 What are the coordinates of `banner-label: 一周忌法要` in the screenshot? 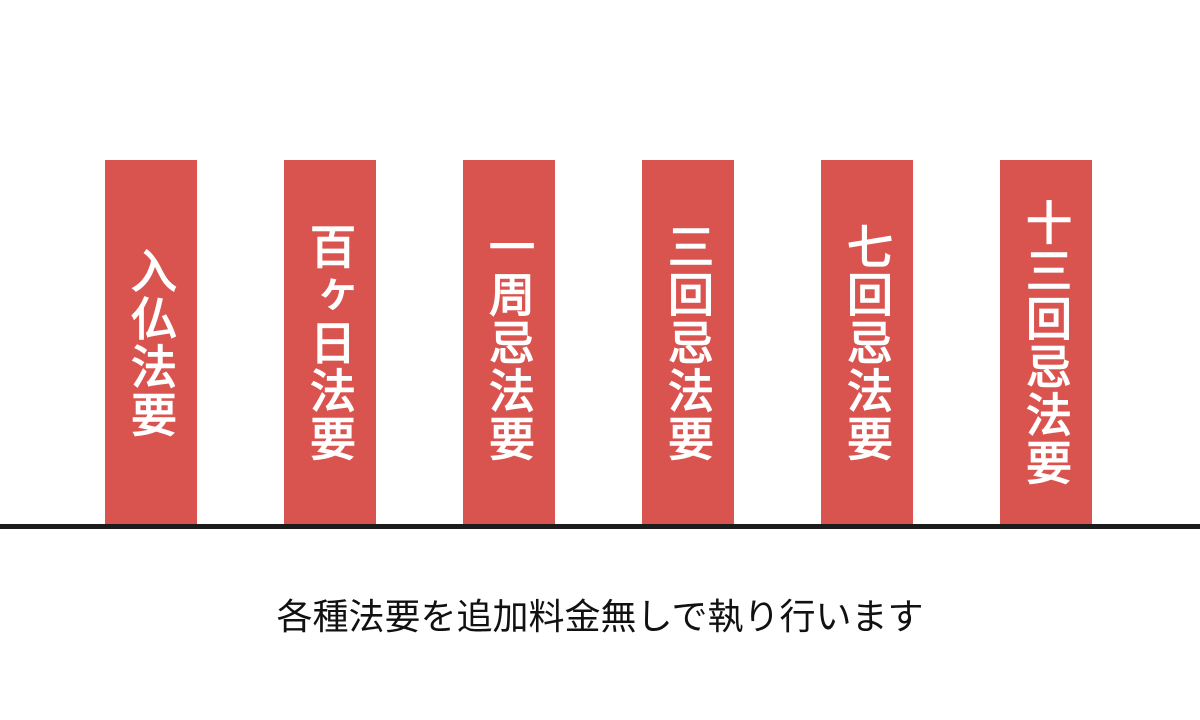 It's located at (509, 342).